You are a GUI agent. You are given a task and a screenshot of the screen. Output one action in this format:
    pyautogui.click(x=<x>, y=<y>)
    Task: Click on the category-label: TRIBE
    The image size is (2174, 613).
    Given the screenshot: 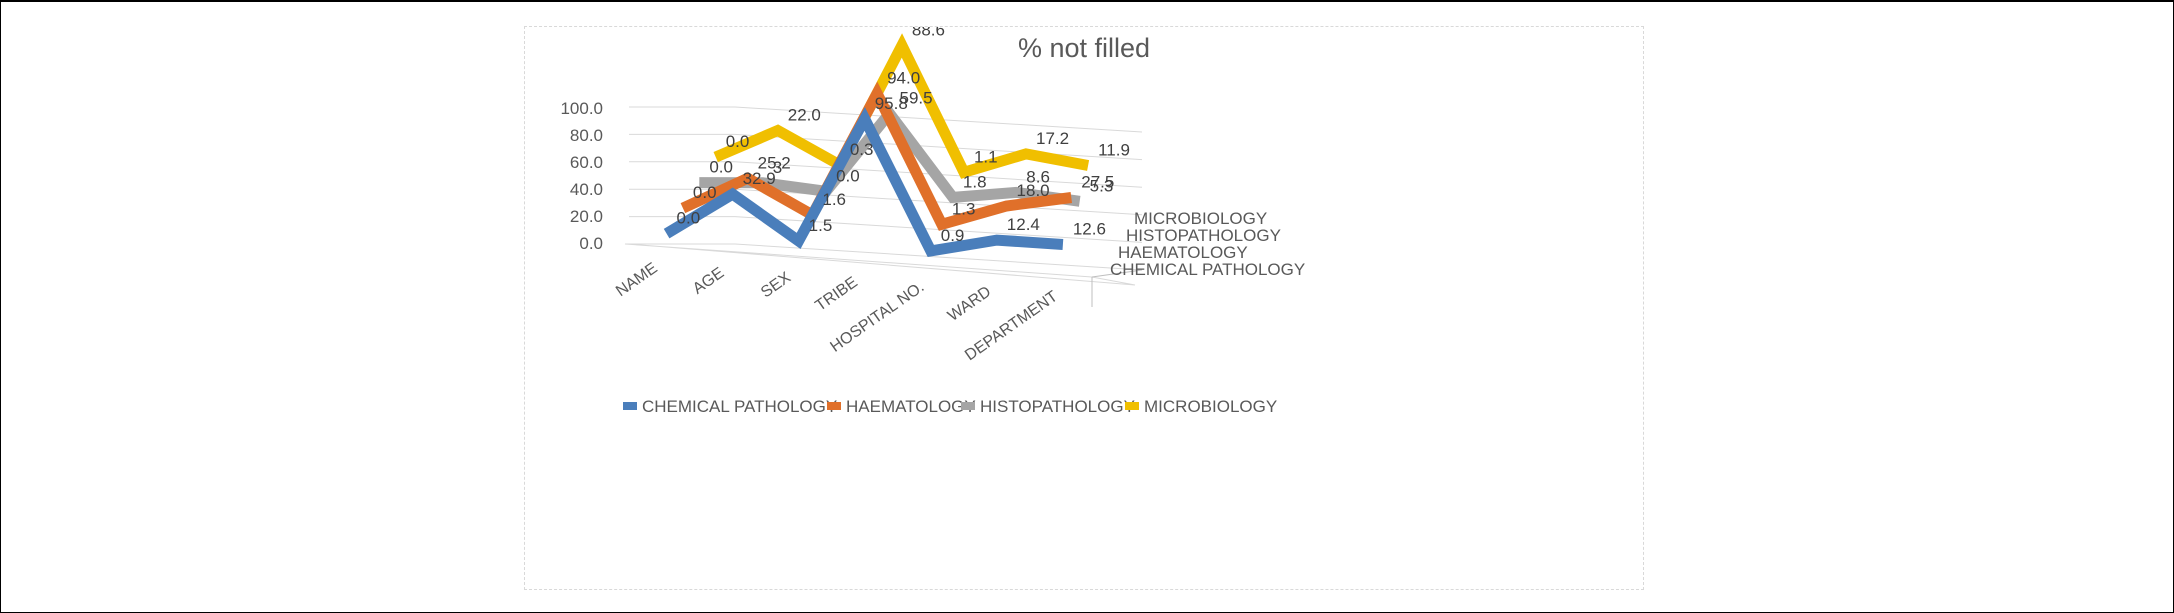 What is the action you would take?
    pyautogui.click(x=836, y=294)
    